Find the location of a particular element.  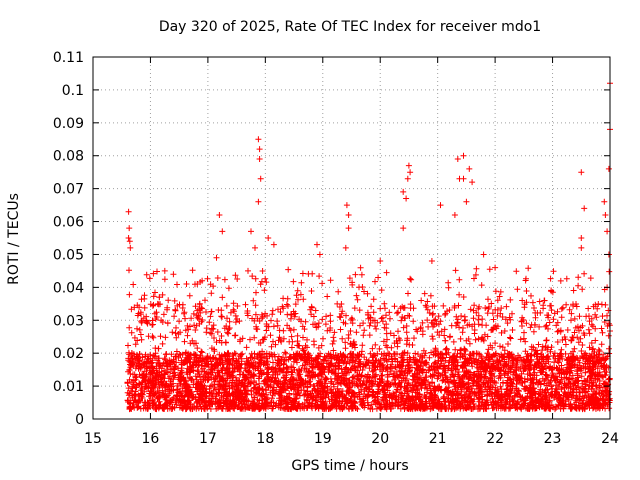

x-tick-label: 17 is located at coordinates (208, 439).